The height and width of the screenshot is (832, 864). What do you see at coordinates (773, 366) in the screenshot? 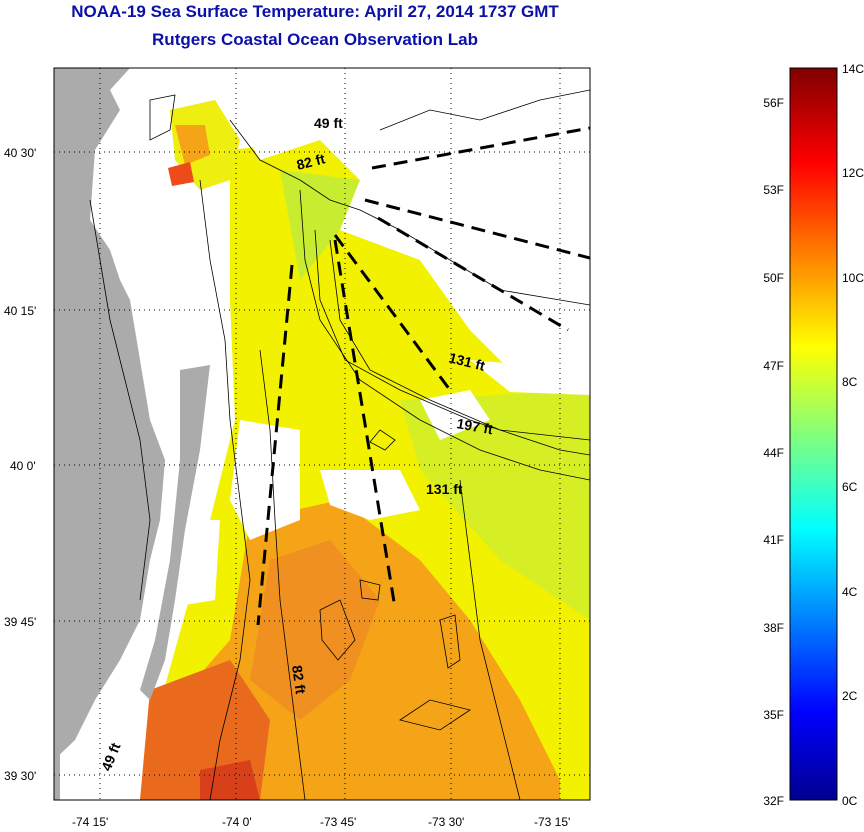
I see `svg-text: 47F` at bounding box center [773, 366].